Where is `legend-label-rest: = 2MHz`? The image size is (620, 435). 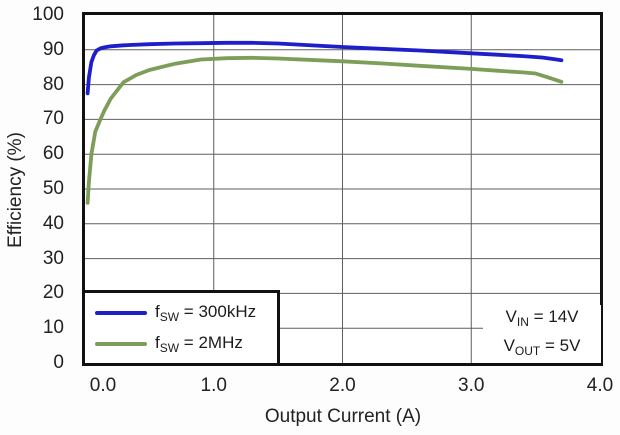
legend-label-rest: = 2MHz is located at coordinates (211, 342).